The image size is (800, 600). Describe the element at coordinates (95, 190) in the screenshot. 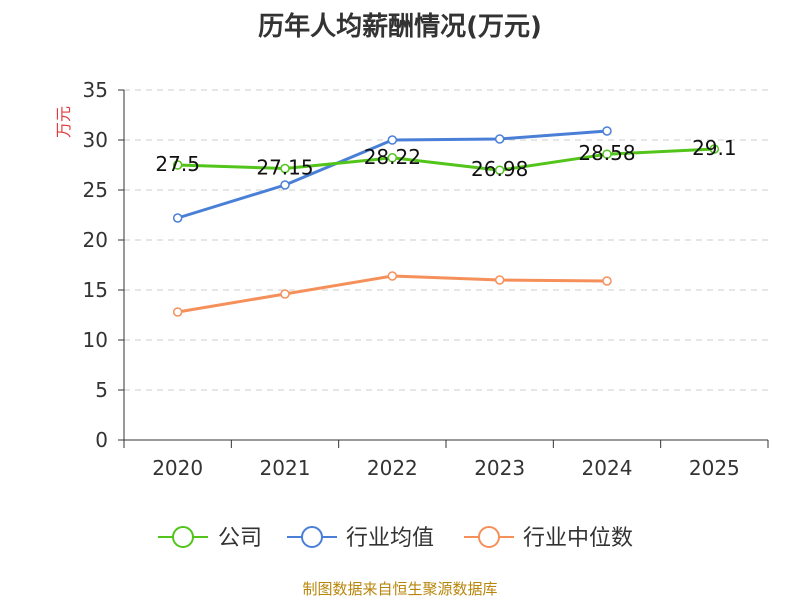

I see `y-tick-label: 25` at that location.